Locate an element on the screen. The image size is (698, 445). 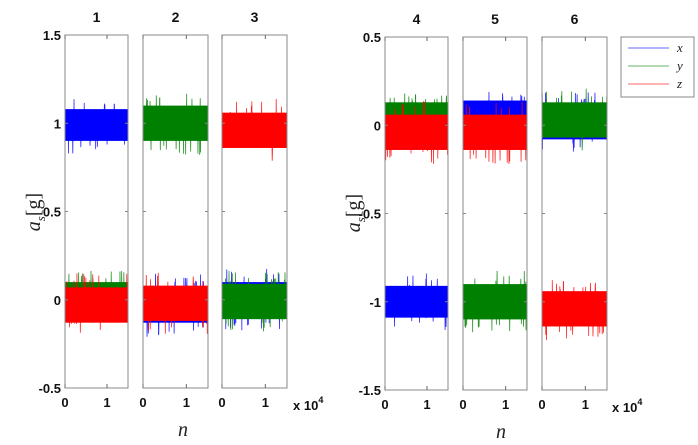
legend-label-x: x is located at coordinates (679, 47).